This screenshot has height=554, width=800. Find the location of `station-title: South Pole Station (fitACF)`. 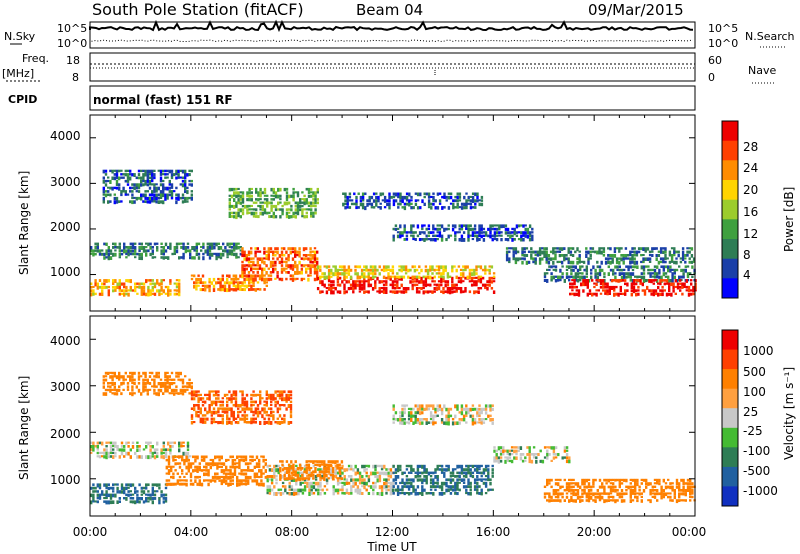

station-title: South Pole Station (fitACF) is located at coordinates (198, 9).